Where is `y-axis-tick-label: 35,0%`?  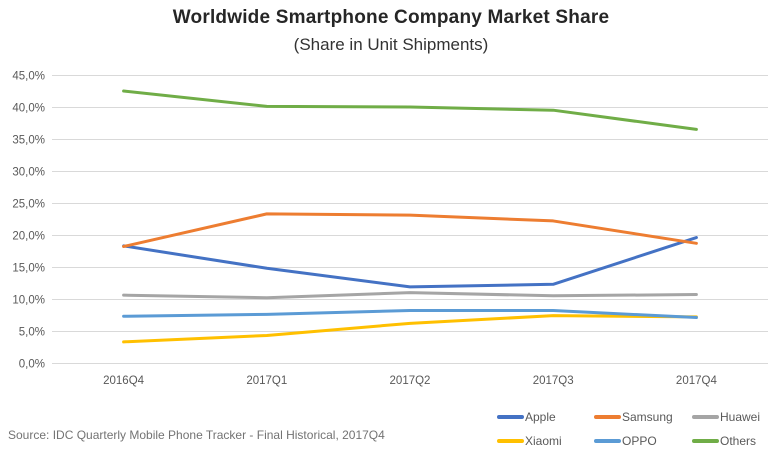
y-axis-tick-label: 35,0% is located at coordinates (28, 141).